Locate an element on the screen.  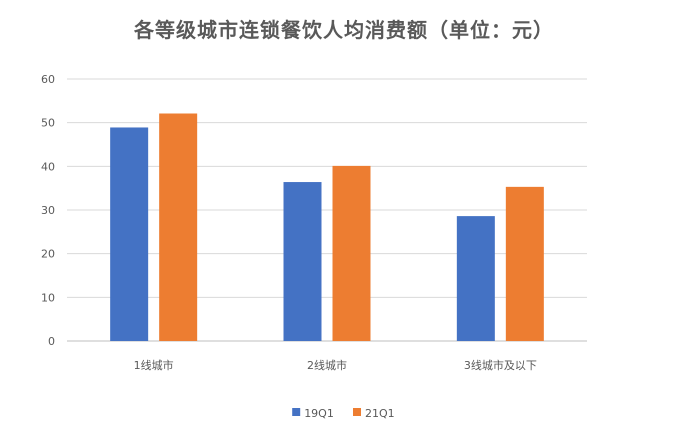
x-axis-tick-labels: 1线城市 2线城市 3线城市及以下 is located at coordinates (335, 365).